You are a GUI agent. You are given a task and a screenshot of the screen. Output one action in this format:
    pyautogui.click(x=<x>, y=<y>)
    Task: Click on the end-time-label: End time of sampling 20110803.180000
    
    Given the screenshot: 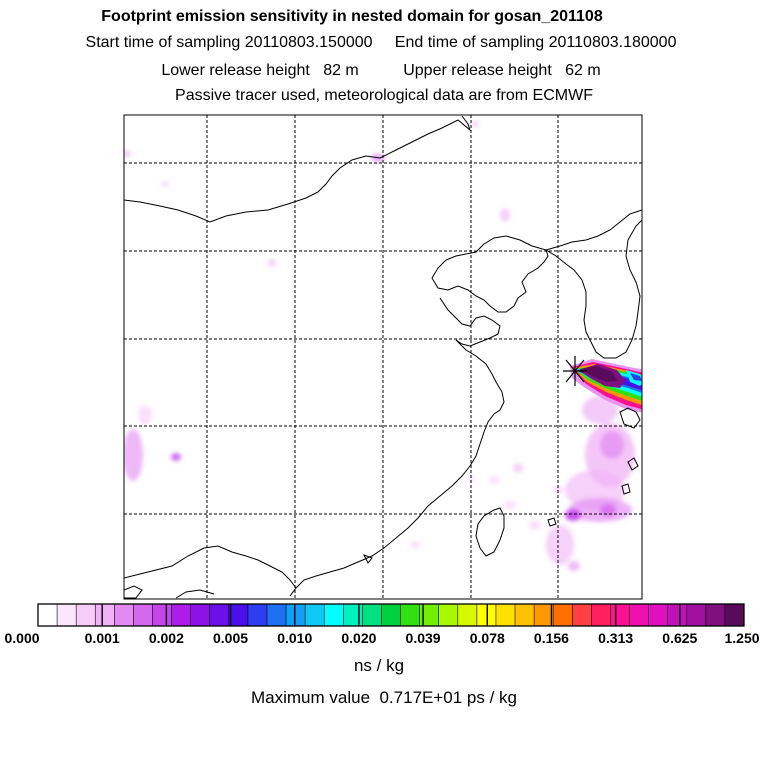 What is the action you would take?
    pyautogui.click(x=535, y=42)
    